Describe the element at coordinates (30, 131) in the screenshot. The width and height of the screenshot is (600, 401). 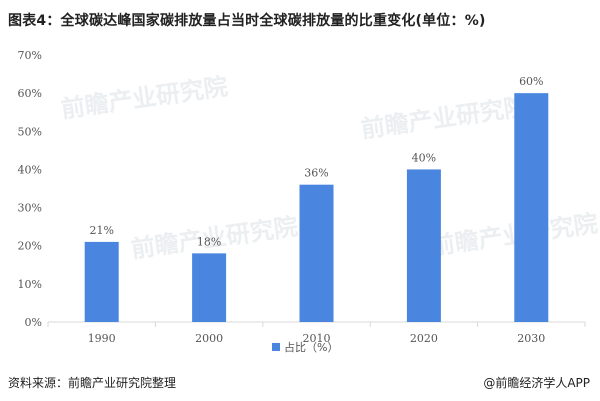
I see `y-tick-label: 50%` at that location.